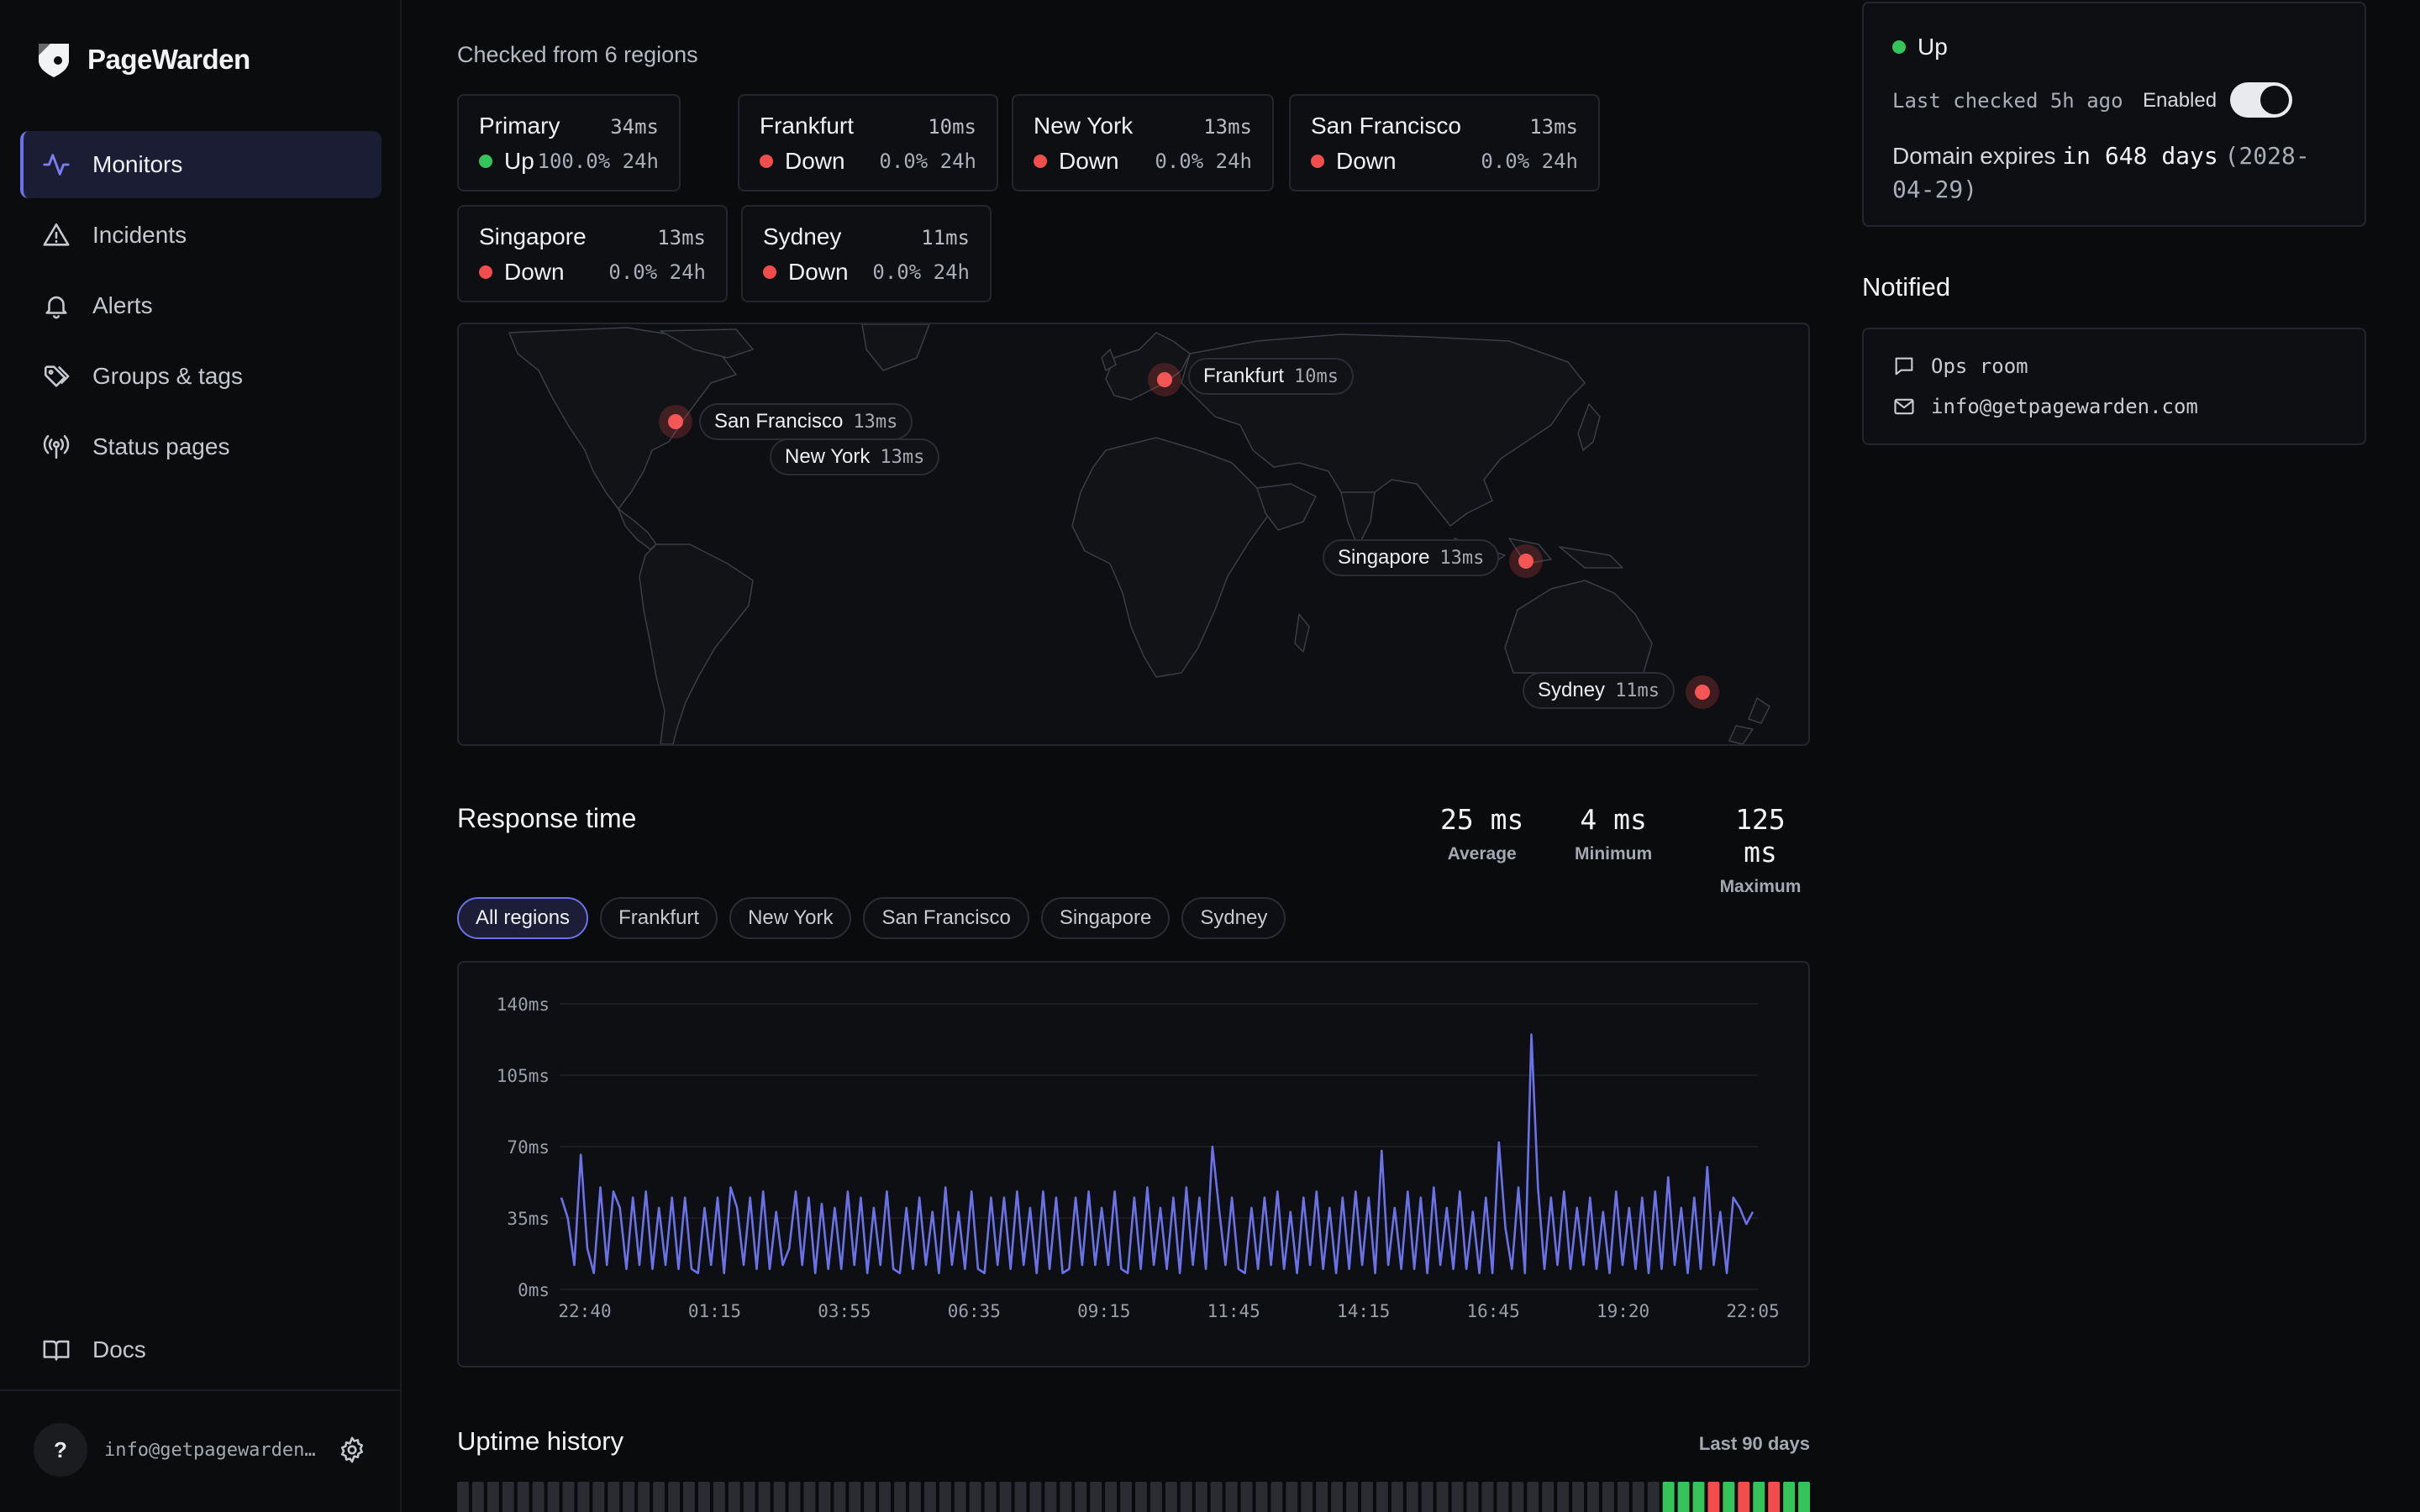 The width and height of the screenshot is (2420, 1512). What do you see at coordinates (867, 253) in the screenshot?
I see `region-card-sydney: Sydney 11ms Down 0.0% 24h` at bounding box center [867, 253].